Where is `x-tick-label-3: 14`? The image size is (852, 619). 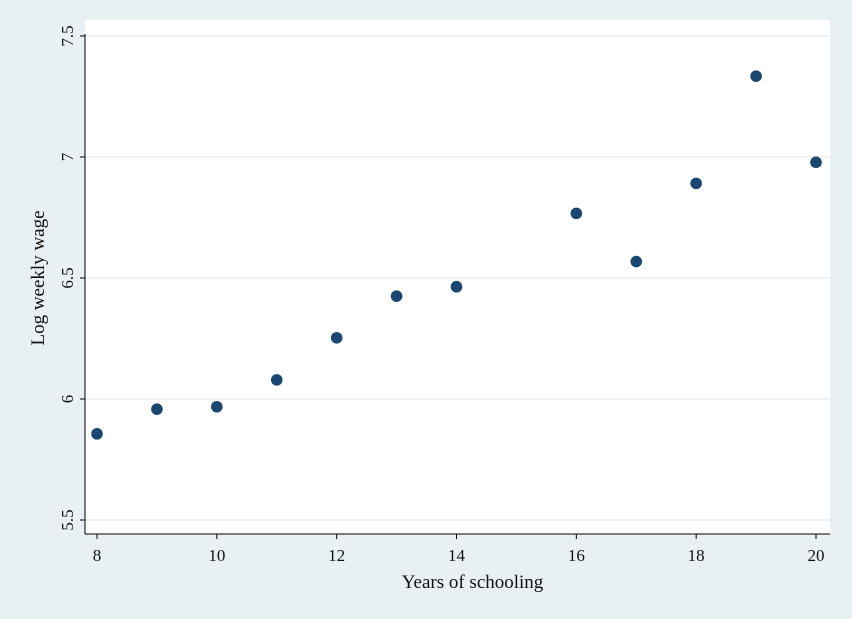
x-tick-label-3: 14 is located at coordinates (457, 555).